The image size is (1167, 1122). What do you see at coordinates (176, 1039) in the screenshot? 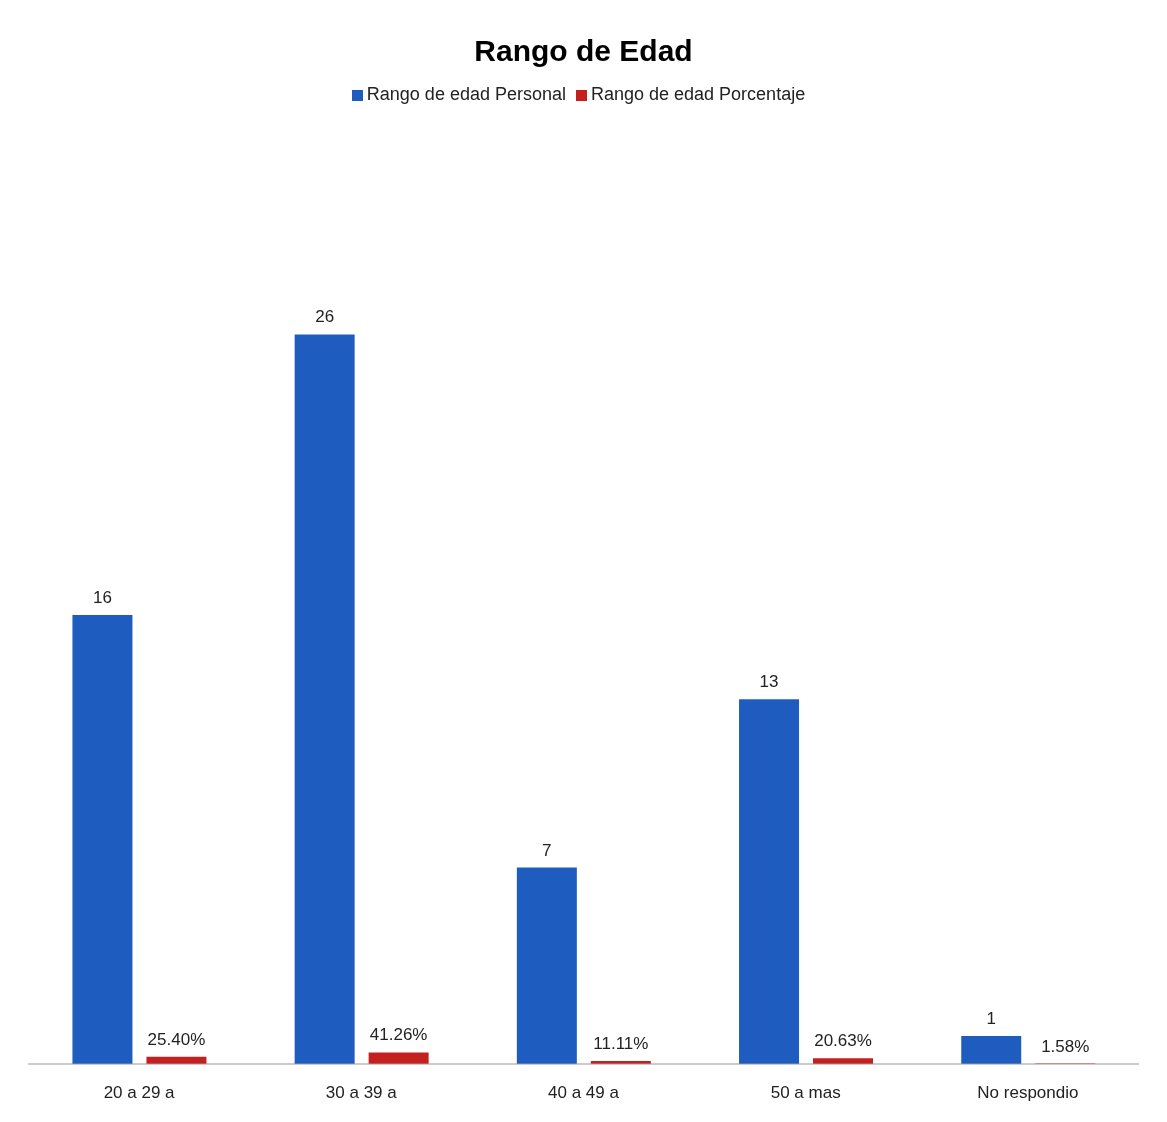
I see `data-label: 25.40%` at bounding box center [176, 1039].